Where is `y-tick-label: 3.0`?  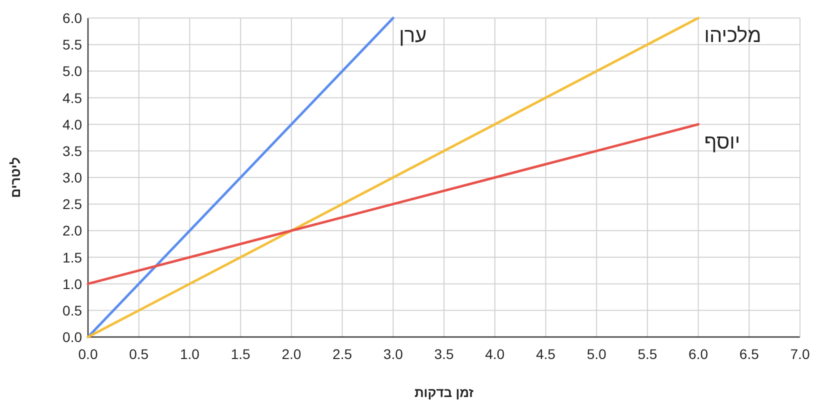
y-tick-label: 3.0 is located at coordinates (72, 178).